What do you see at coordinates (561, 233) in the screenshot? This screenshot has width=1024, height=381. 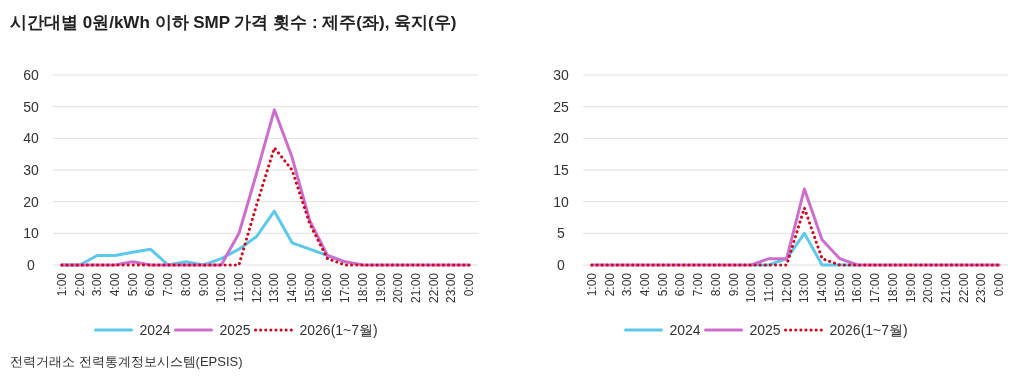 I see `y-tick-label: 5` at bounding box center [561, 233].